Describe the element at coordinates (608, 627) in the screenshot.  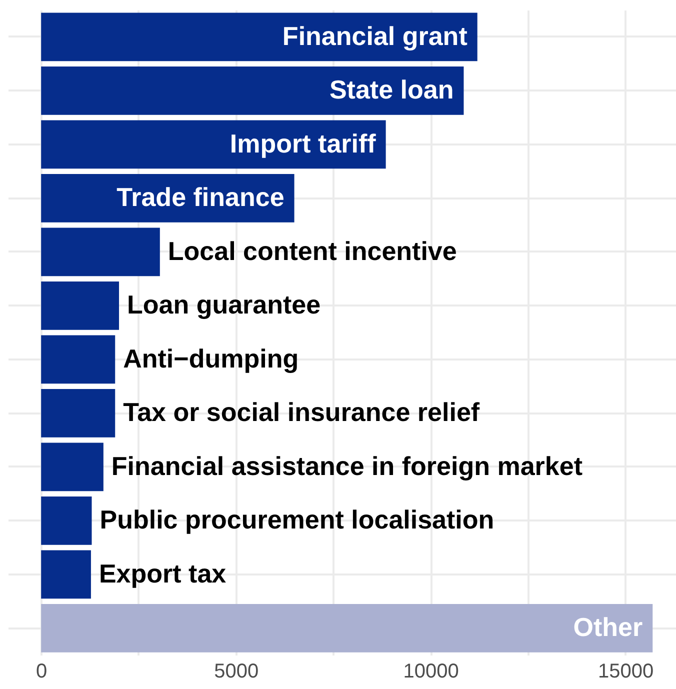
I see `y-tick-label: Other` at that location.